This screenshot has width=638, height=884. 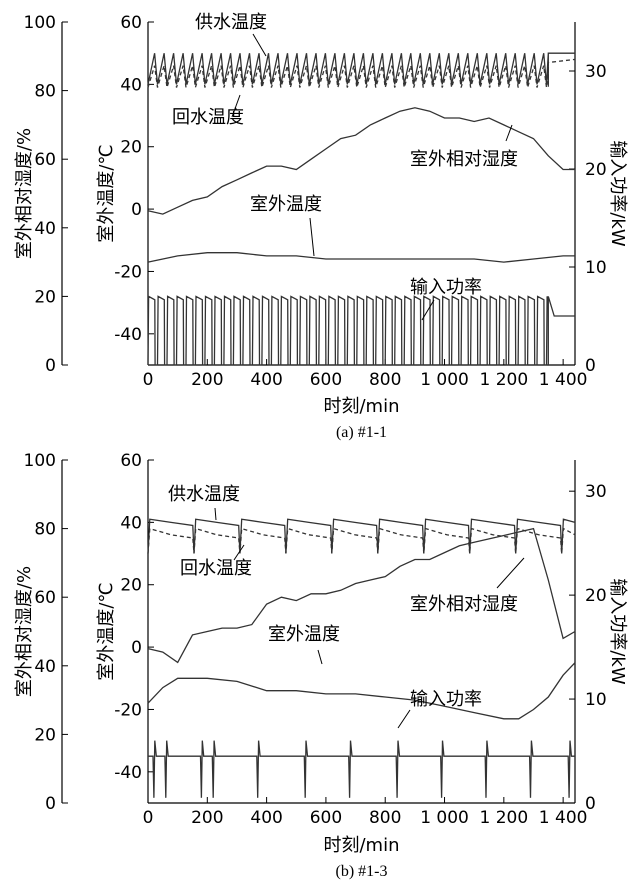 What do you see at coordinates (362, 871) in the screenshot?
I see `figure-caption: (b) #1-3` at bounding box center [362, 871].